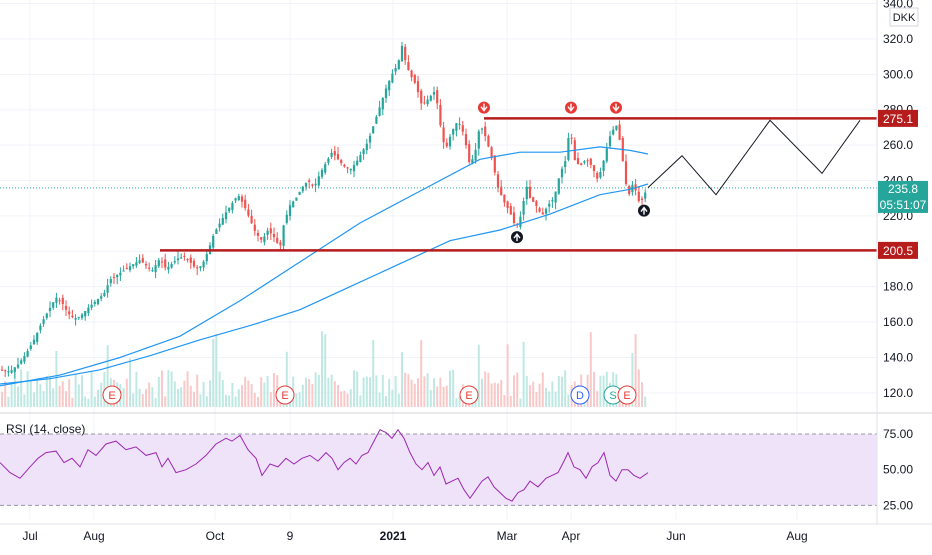  I want to click on time-axis: Jul Aug Oct 9 2021 Mar Apr Jun Aug, so click(414, 536).